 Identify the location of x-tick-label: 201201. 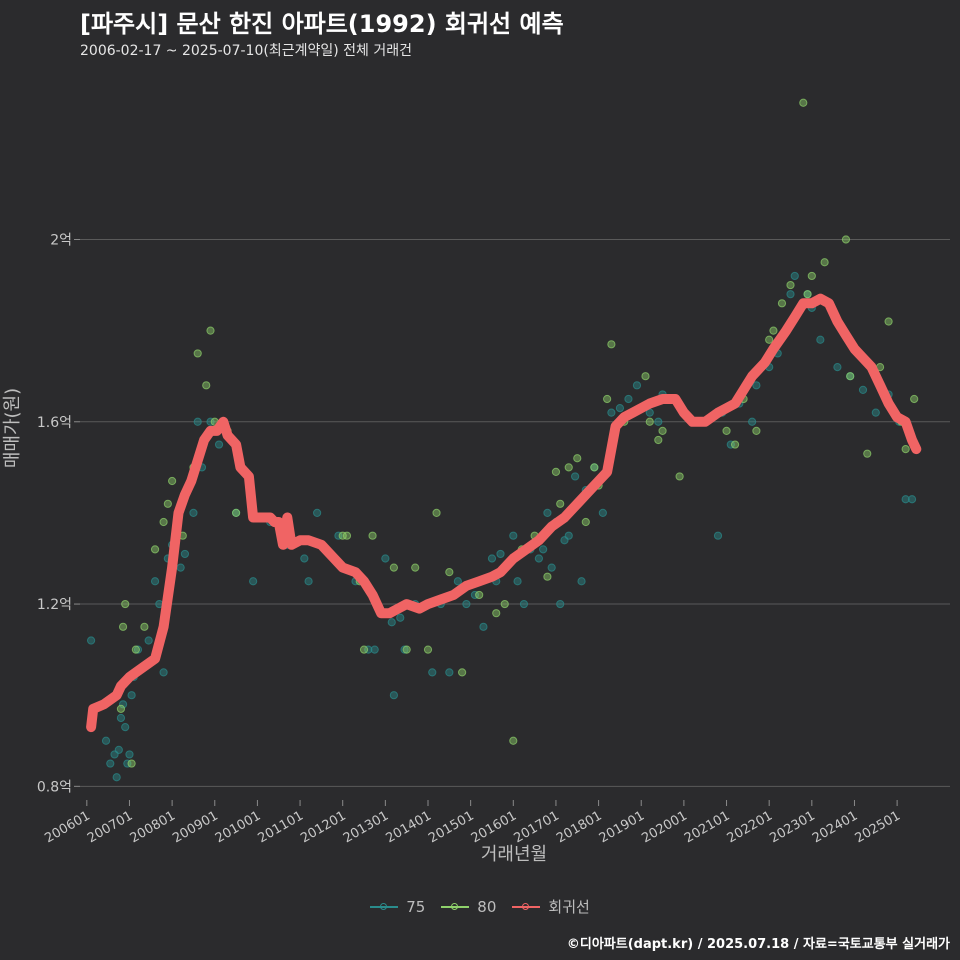
(323, 827).